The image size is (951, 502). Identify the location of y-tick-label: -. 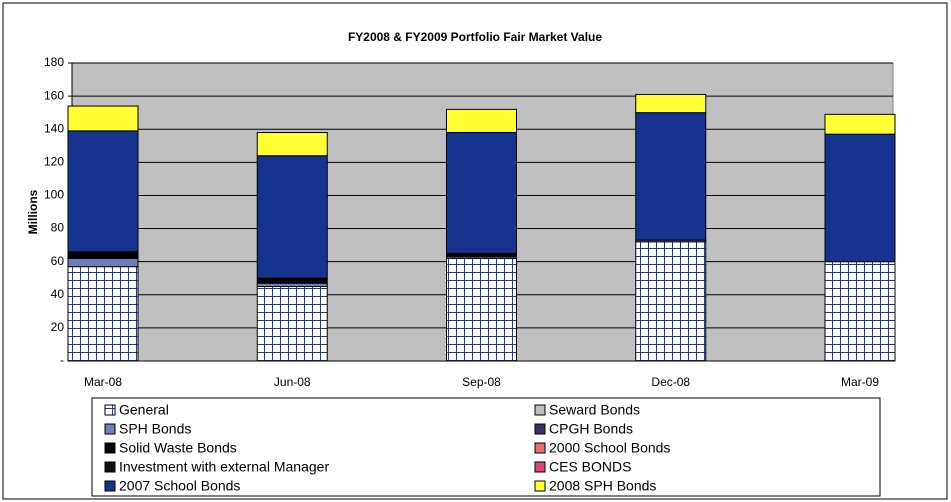
(62, 360).